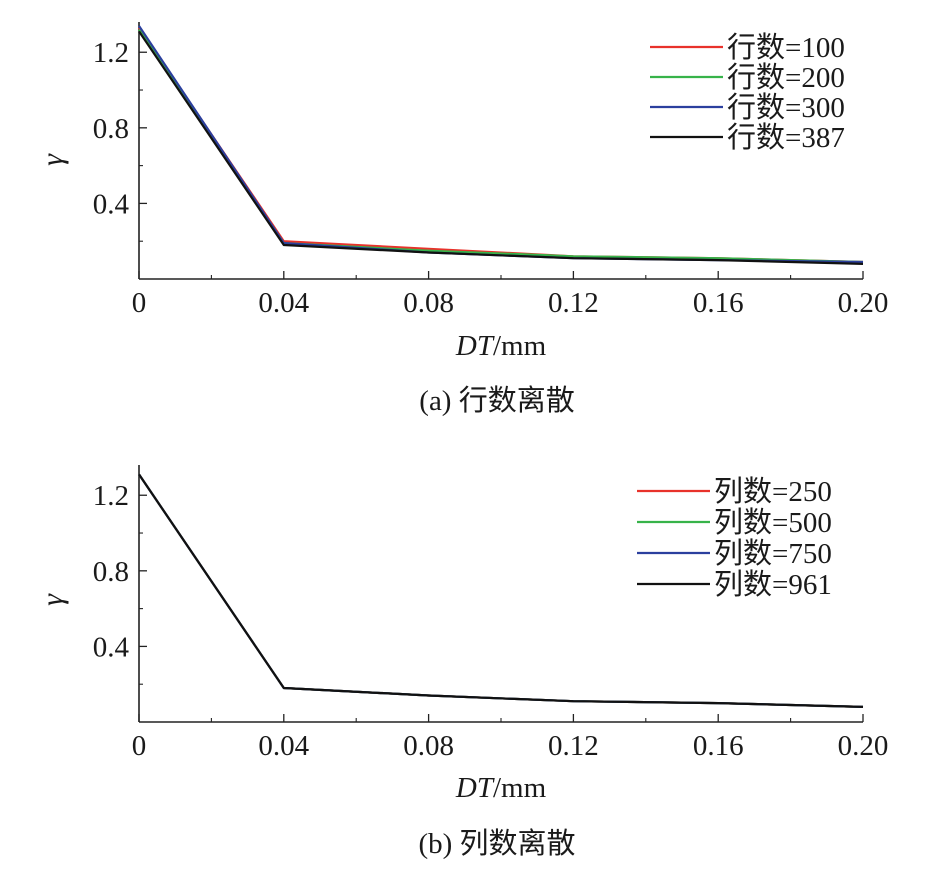 The image size is (945, 891). Describe the element at coordinates (786, 47) in the screenshot. I see `legend-label: 行数=100` at that location.